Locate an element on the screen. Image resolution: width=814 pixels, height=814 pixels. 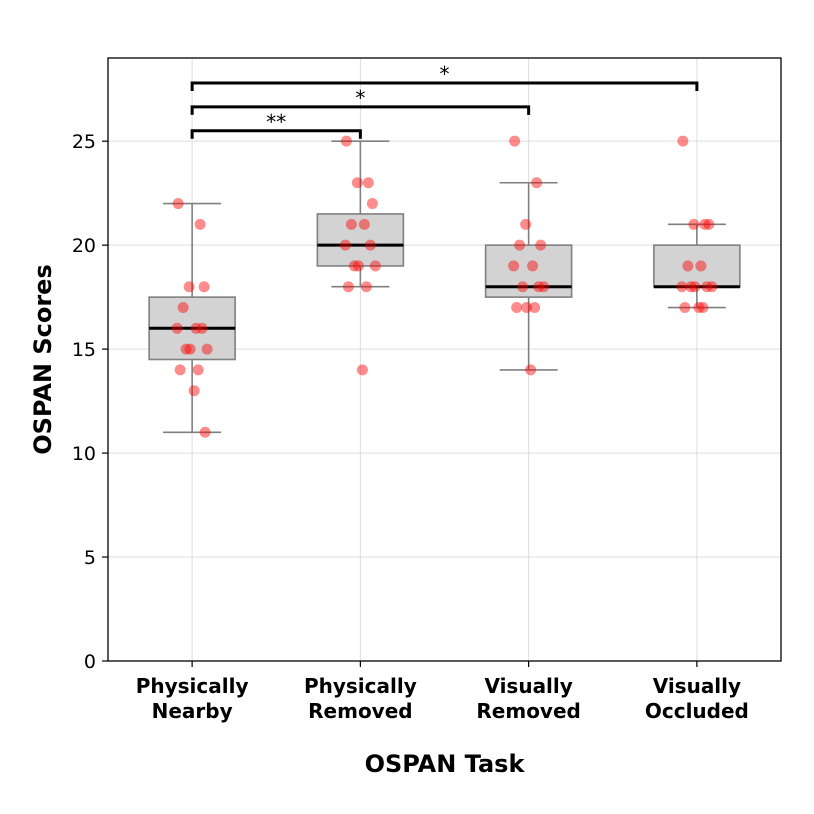
y-tick-label: 25 is located at coordinates (84, 142).